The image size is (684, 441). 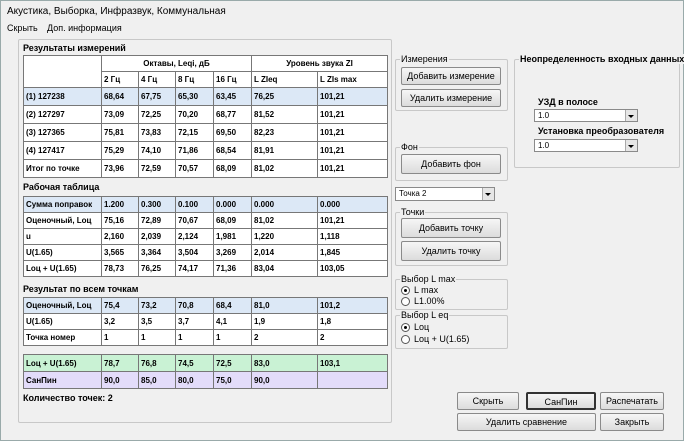 I want to click on table-cell: 78,7, so click(x=120, y=363).